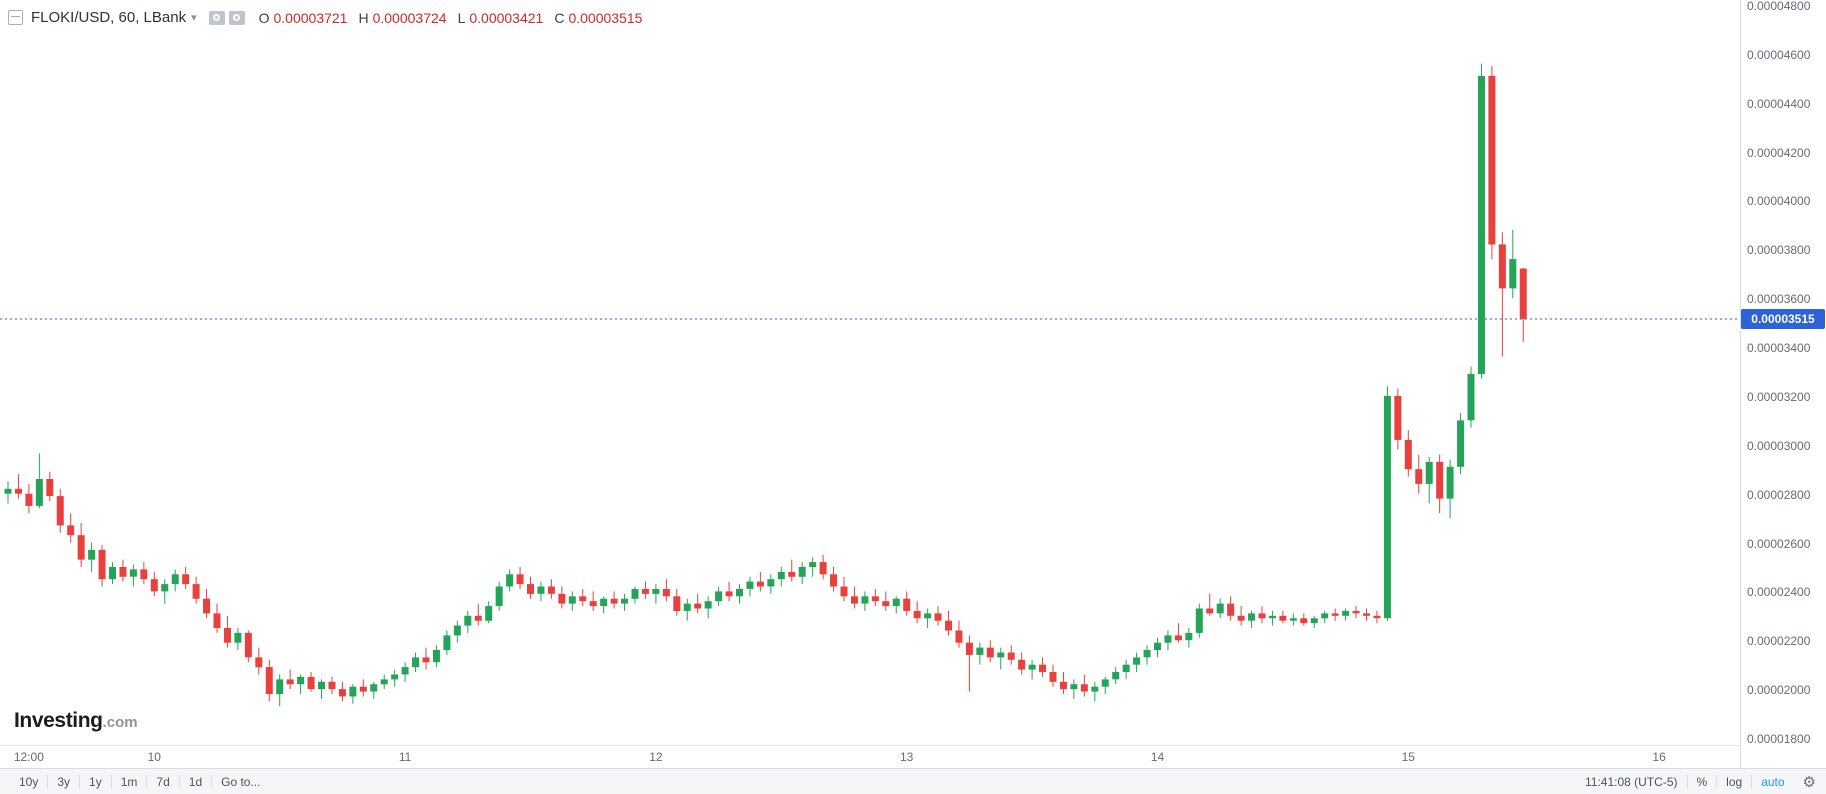 The height and width of the screenshot is (794, 1826). What do you see at coordinates (1779, 690) in the screenshot?
I see `price-tick-label: 0.00002000` at bounding box center [1779, 690].